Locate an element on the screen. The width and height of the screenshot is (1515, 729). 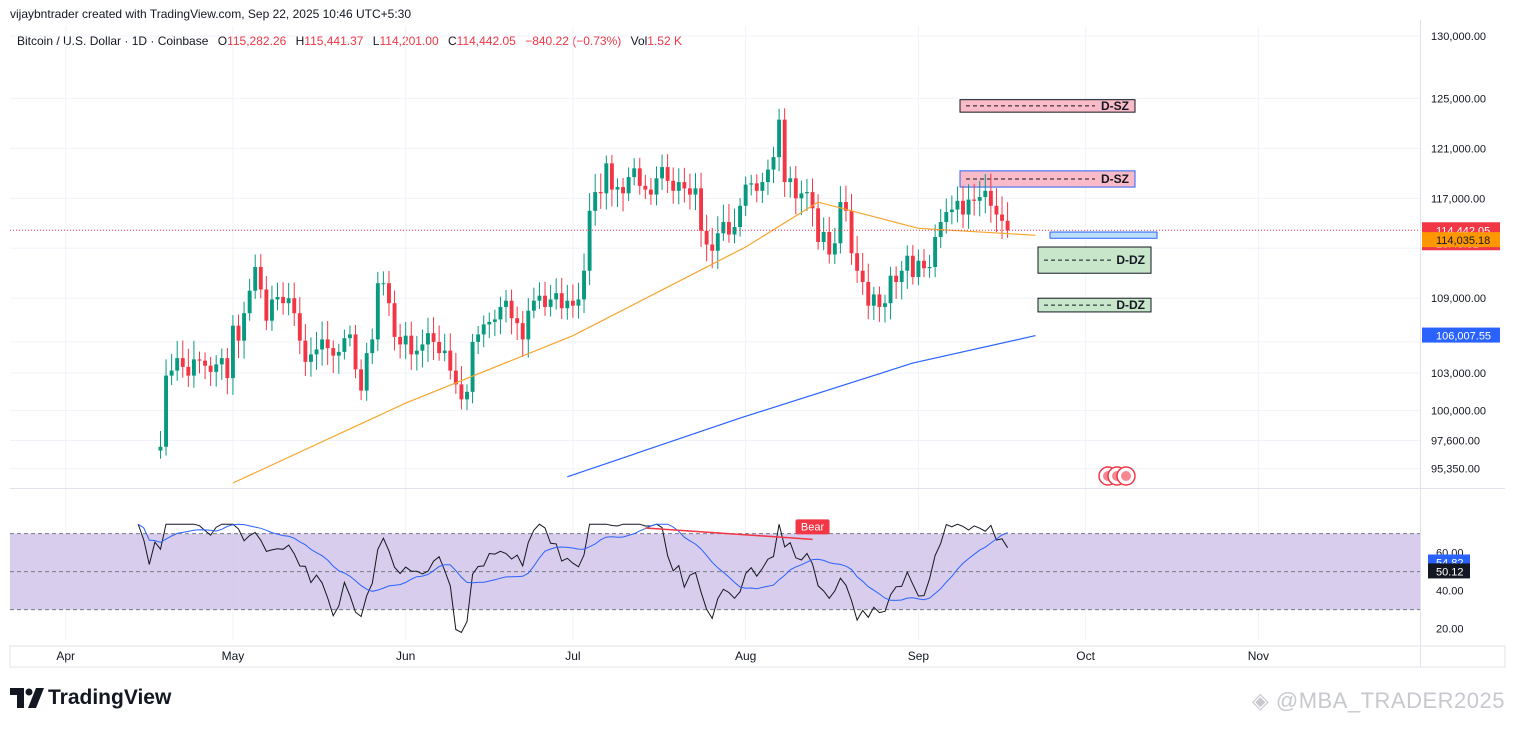
time-tick-label: Jul is located at coordinates (572, 656).